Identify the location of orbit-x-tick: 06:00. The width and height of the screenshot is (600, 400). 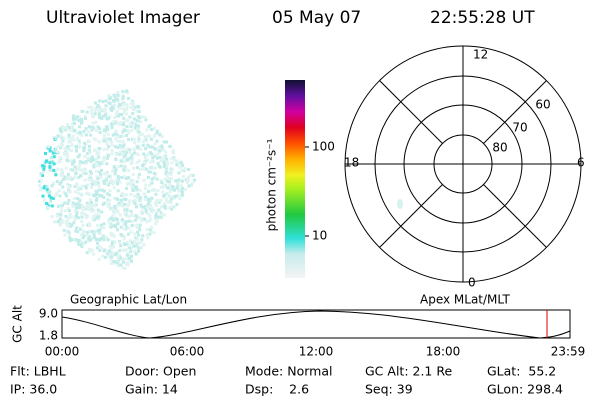
(187, 352).